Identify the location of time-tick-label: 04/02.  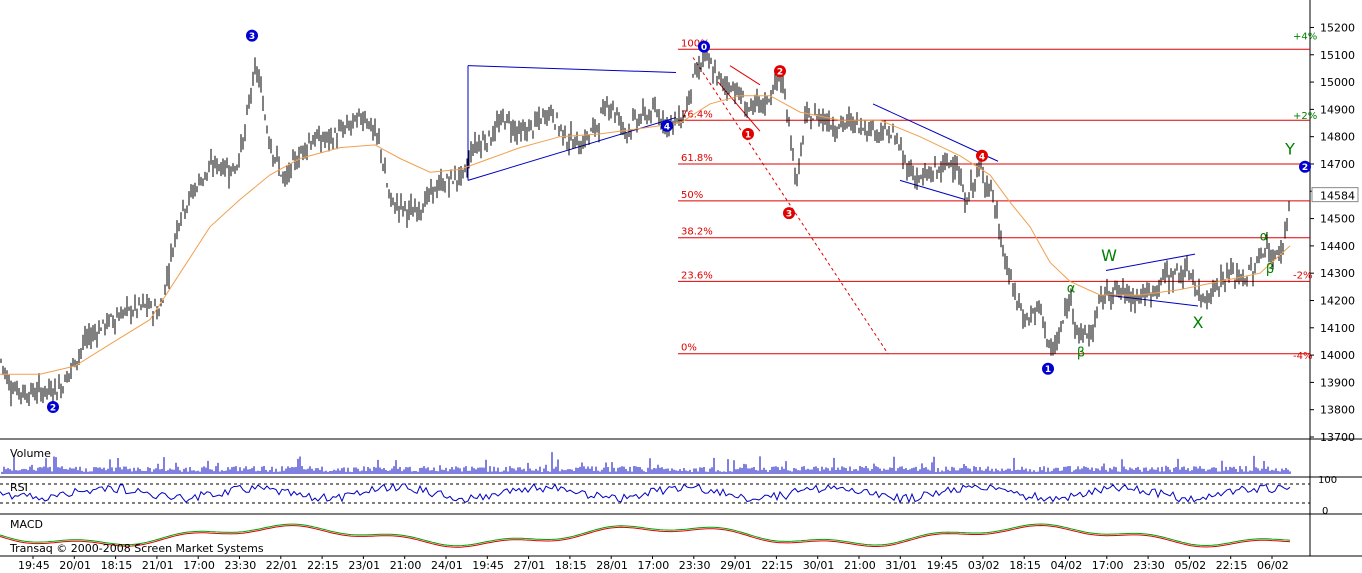
(1067, 565).